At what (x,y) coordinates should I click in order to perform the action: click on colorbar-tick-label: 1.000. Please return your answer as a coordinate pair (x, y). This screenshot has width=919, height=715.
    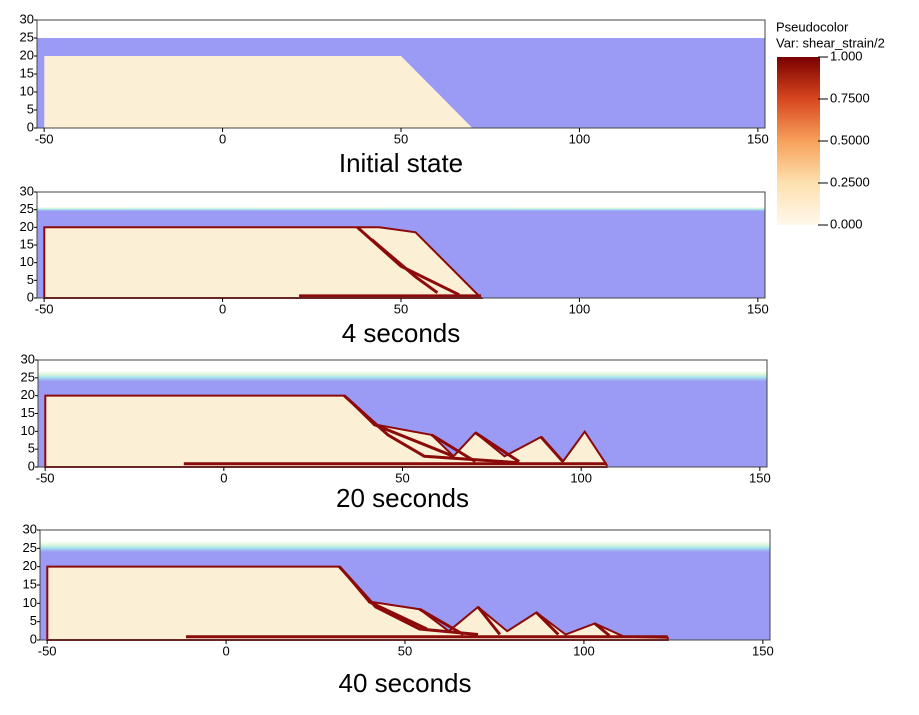
    Looking at the image, I should click on (846, 55).